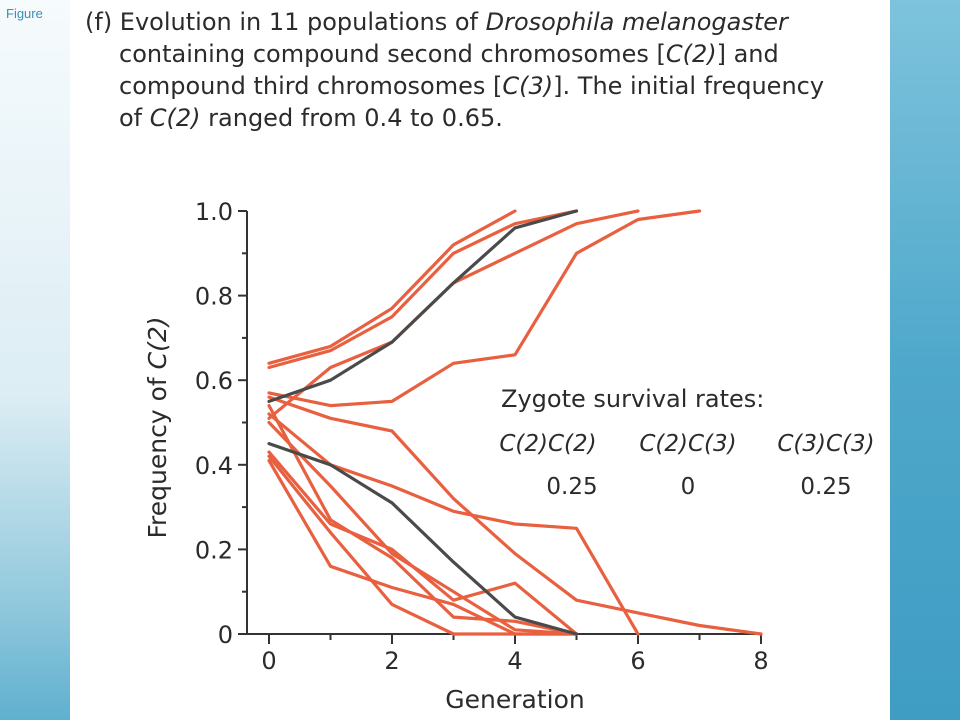 The image size is (960, 720). What do you see at coordinates (760, 661) in the screenshot?
I see `x-tick-label: 8` at bounding box center [760, 661].